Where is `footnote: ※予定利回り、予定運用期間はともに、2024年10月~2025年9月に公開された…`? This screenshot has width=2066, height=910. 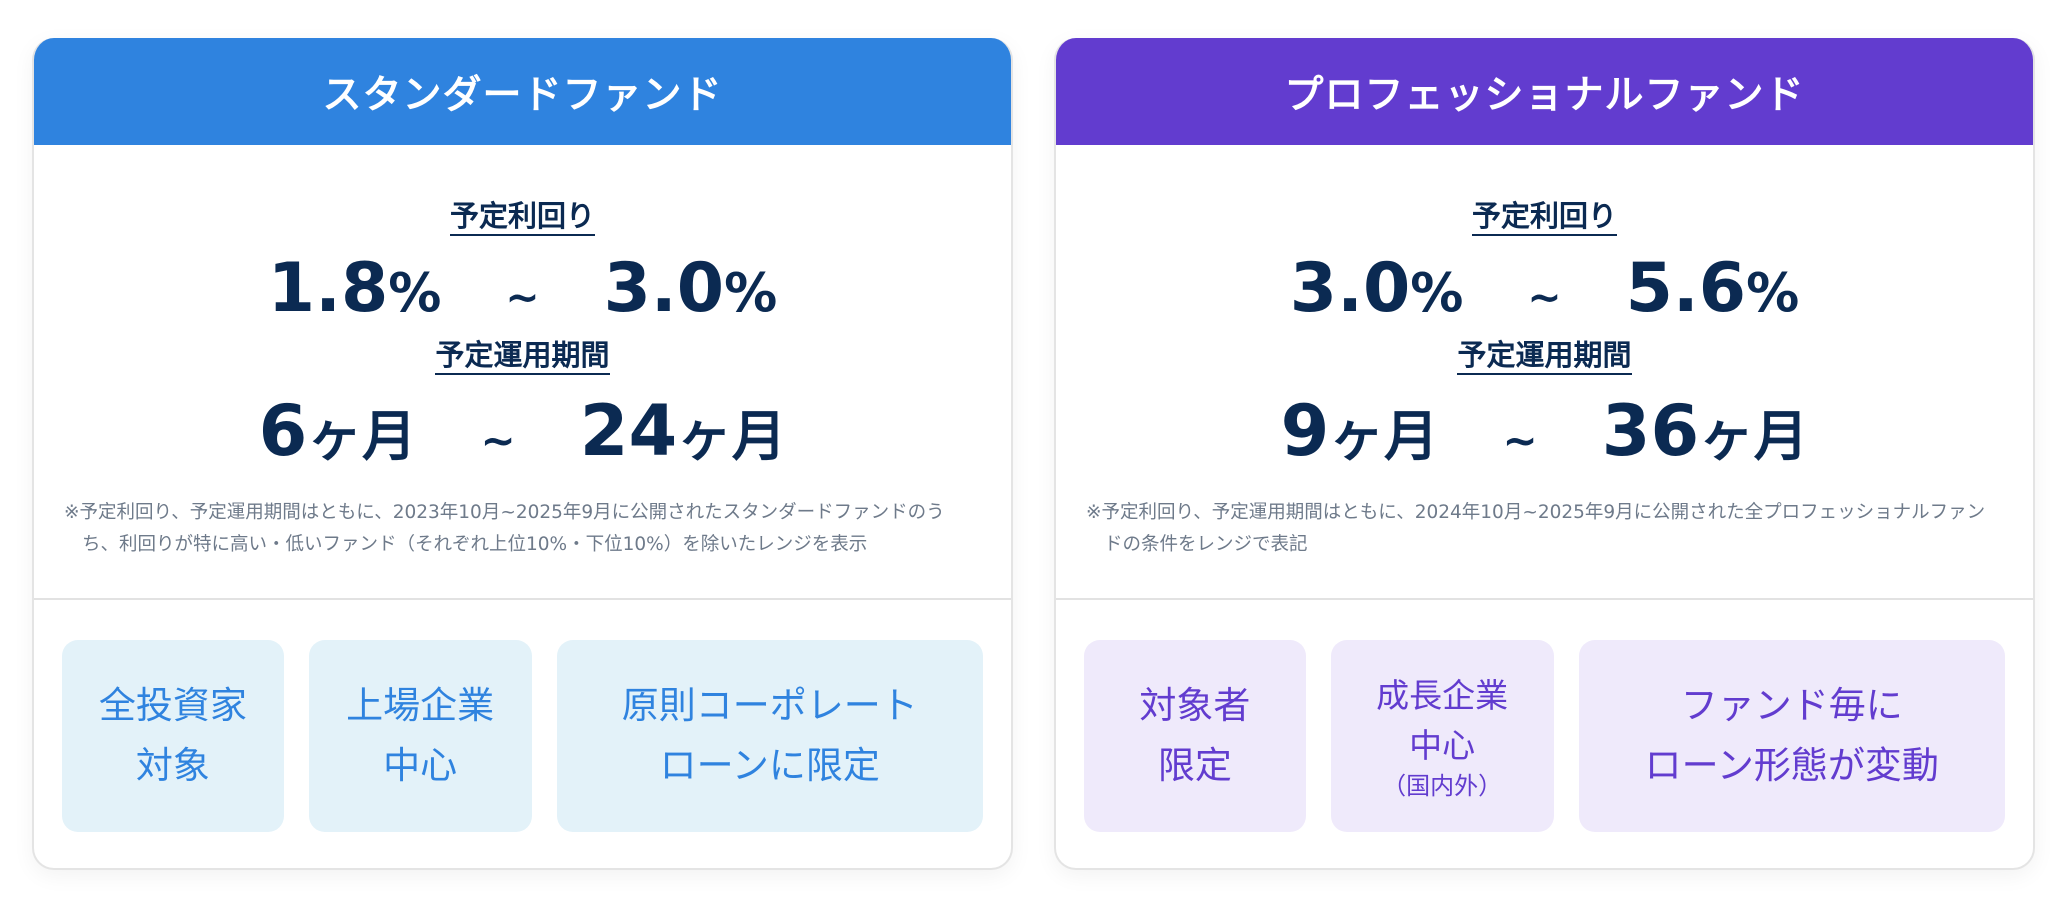 footnote: ※予定利回り、予定運用期間はともに、2024年10月~2025年9月に公開された… is located at coordinates (1536, 528).